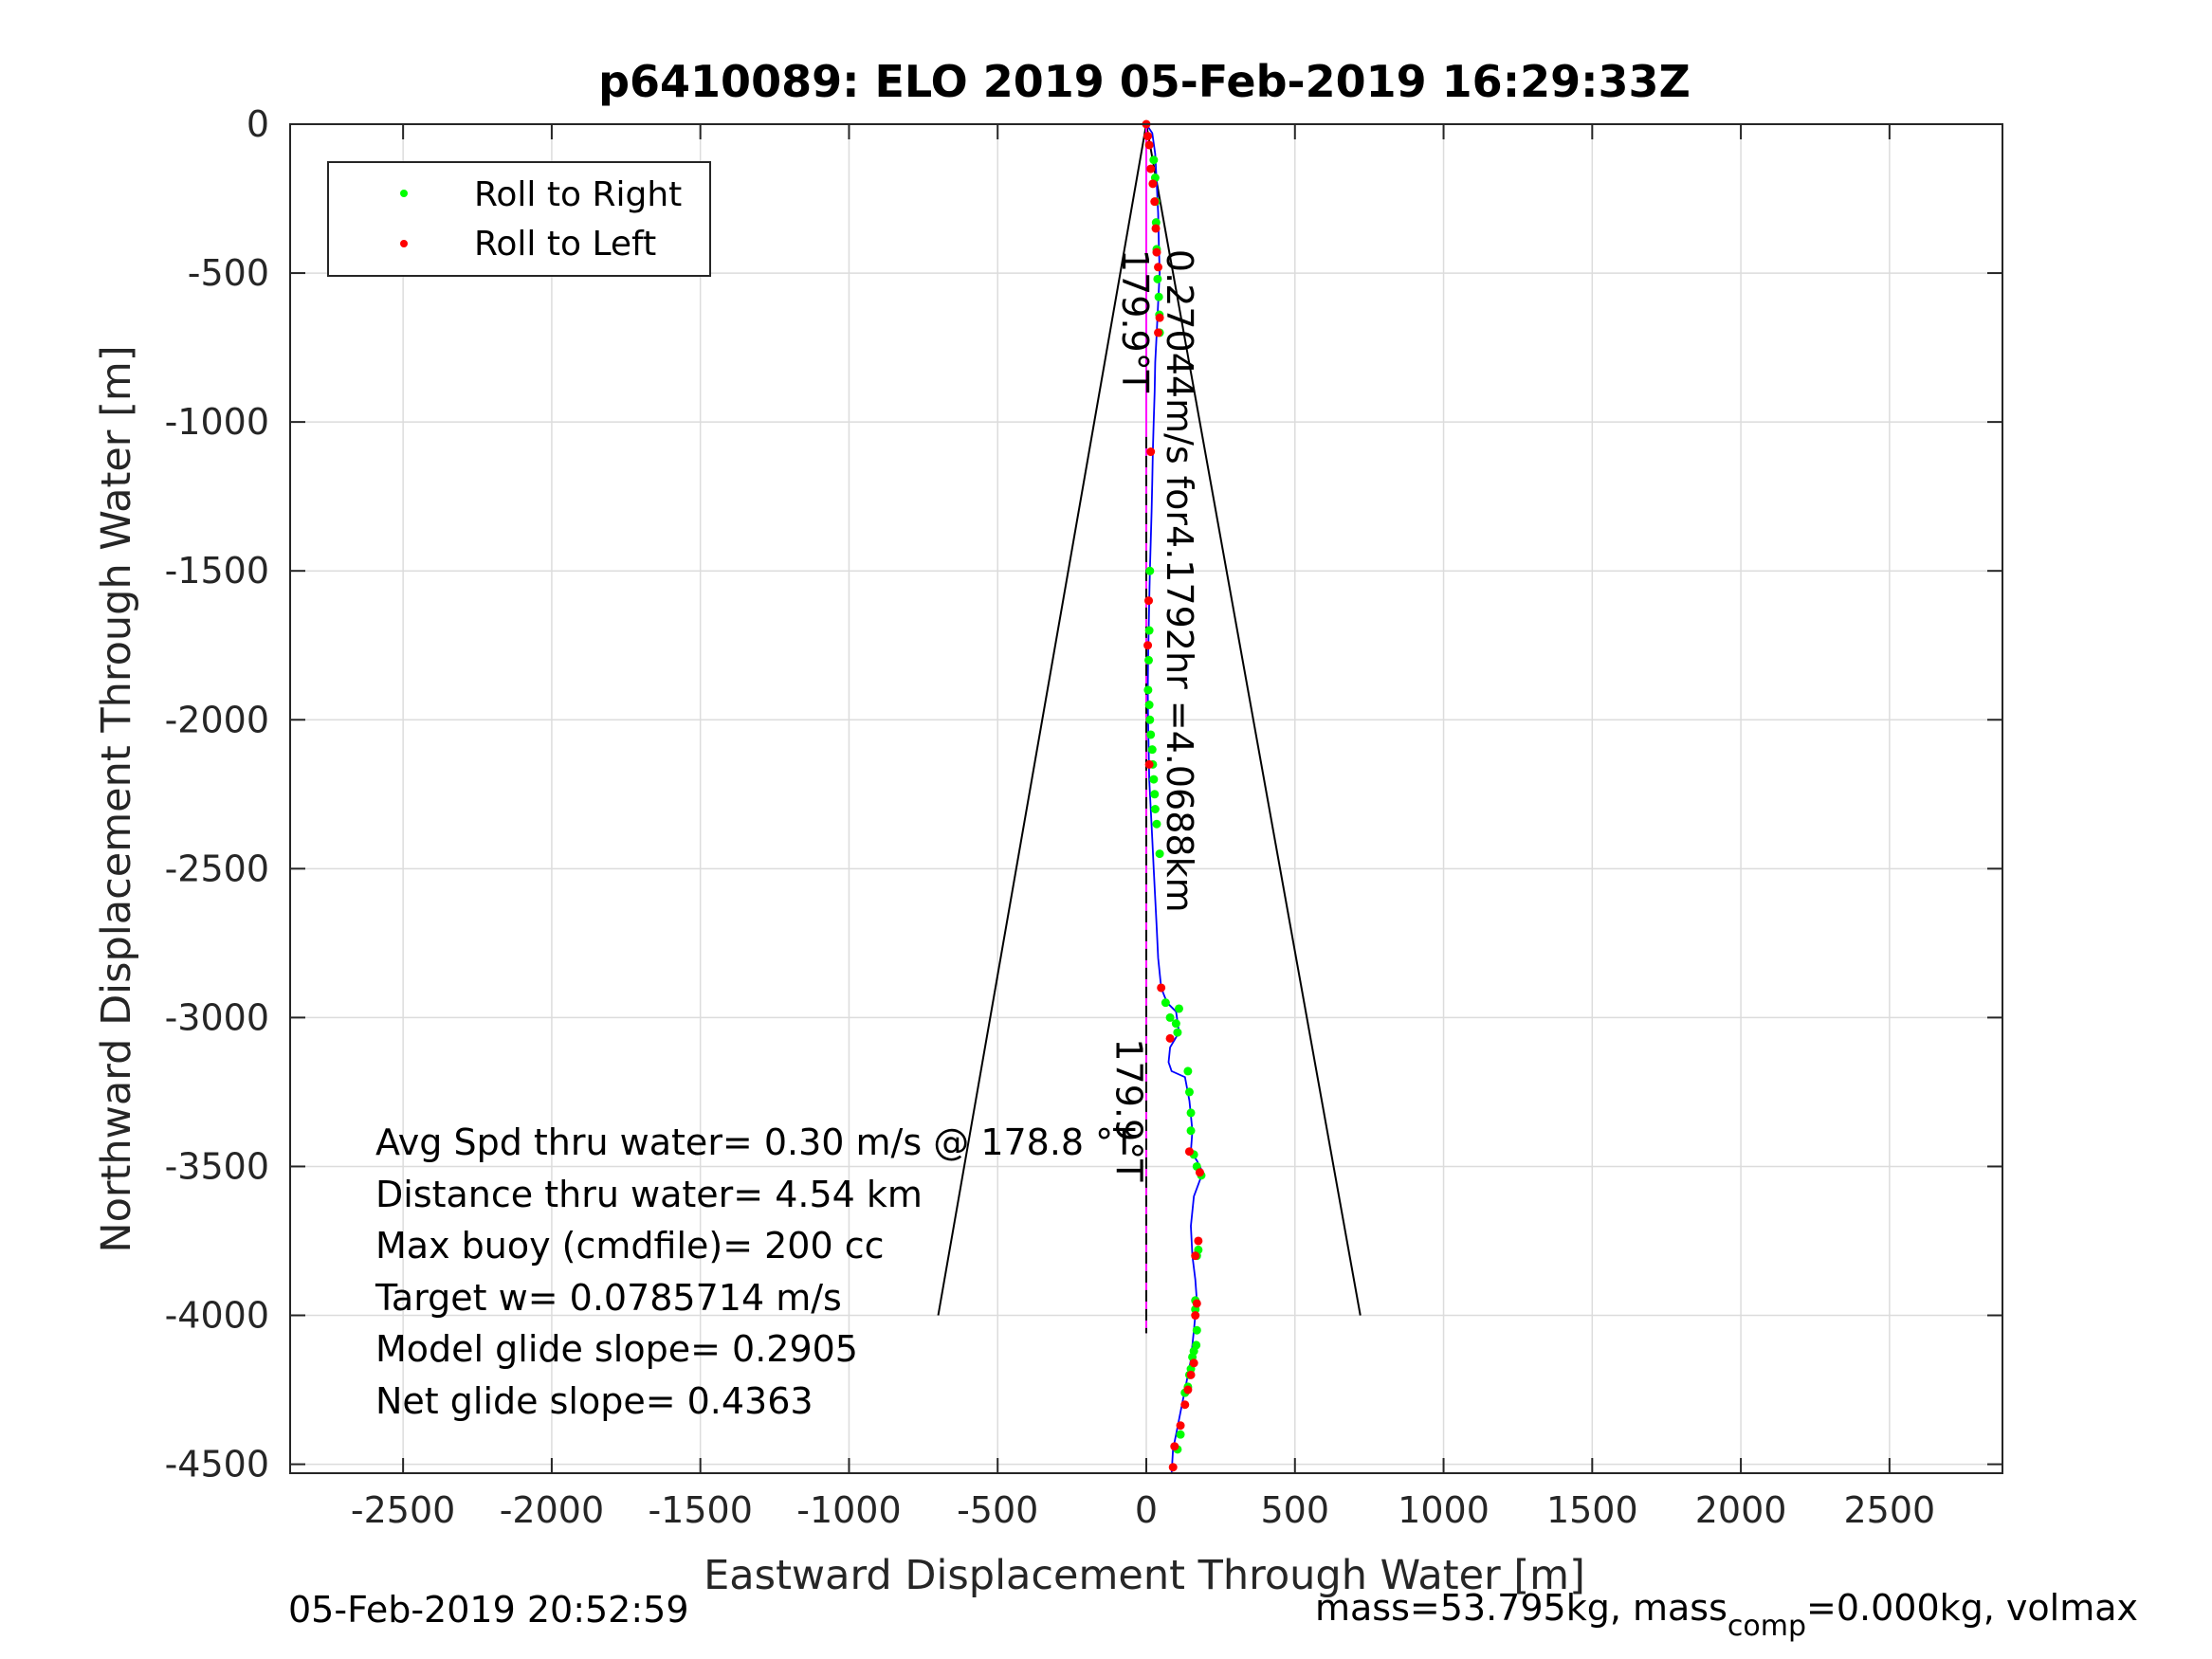 This screenshot has height=1659, width=2212. What do you see at coordinates (217, 571) in the screenshot?
I see `y-tick-label: -1500` at bounding box center [217, 571].